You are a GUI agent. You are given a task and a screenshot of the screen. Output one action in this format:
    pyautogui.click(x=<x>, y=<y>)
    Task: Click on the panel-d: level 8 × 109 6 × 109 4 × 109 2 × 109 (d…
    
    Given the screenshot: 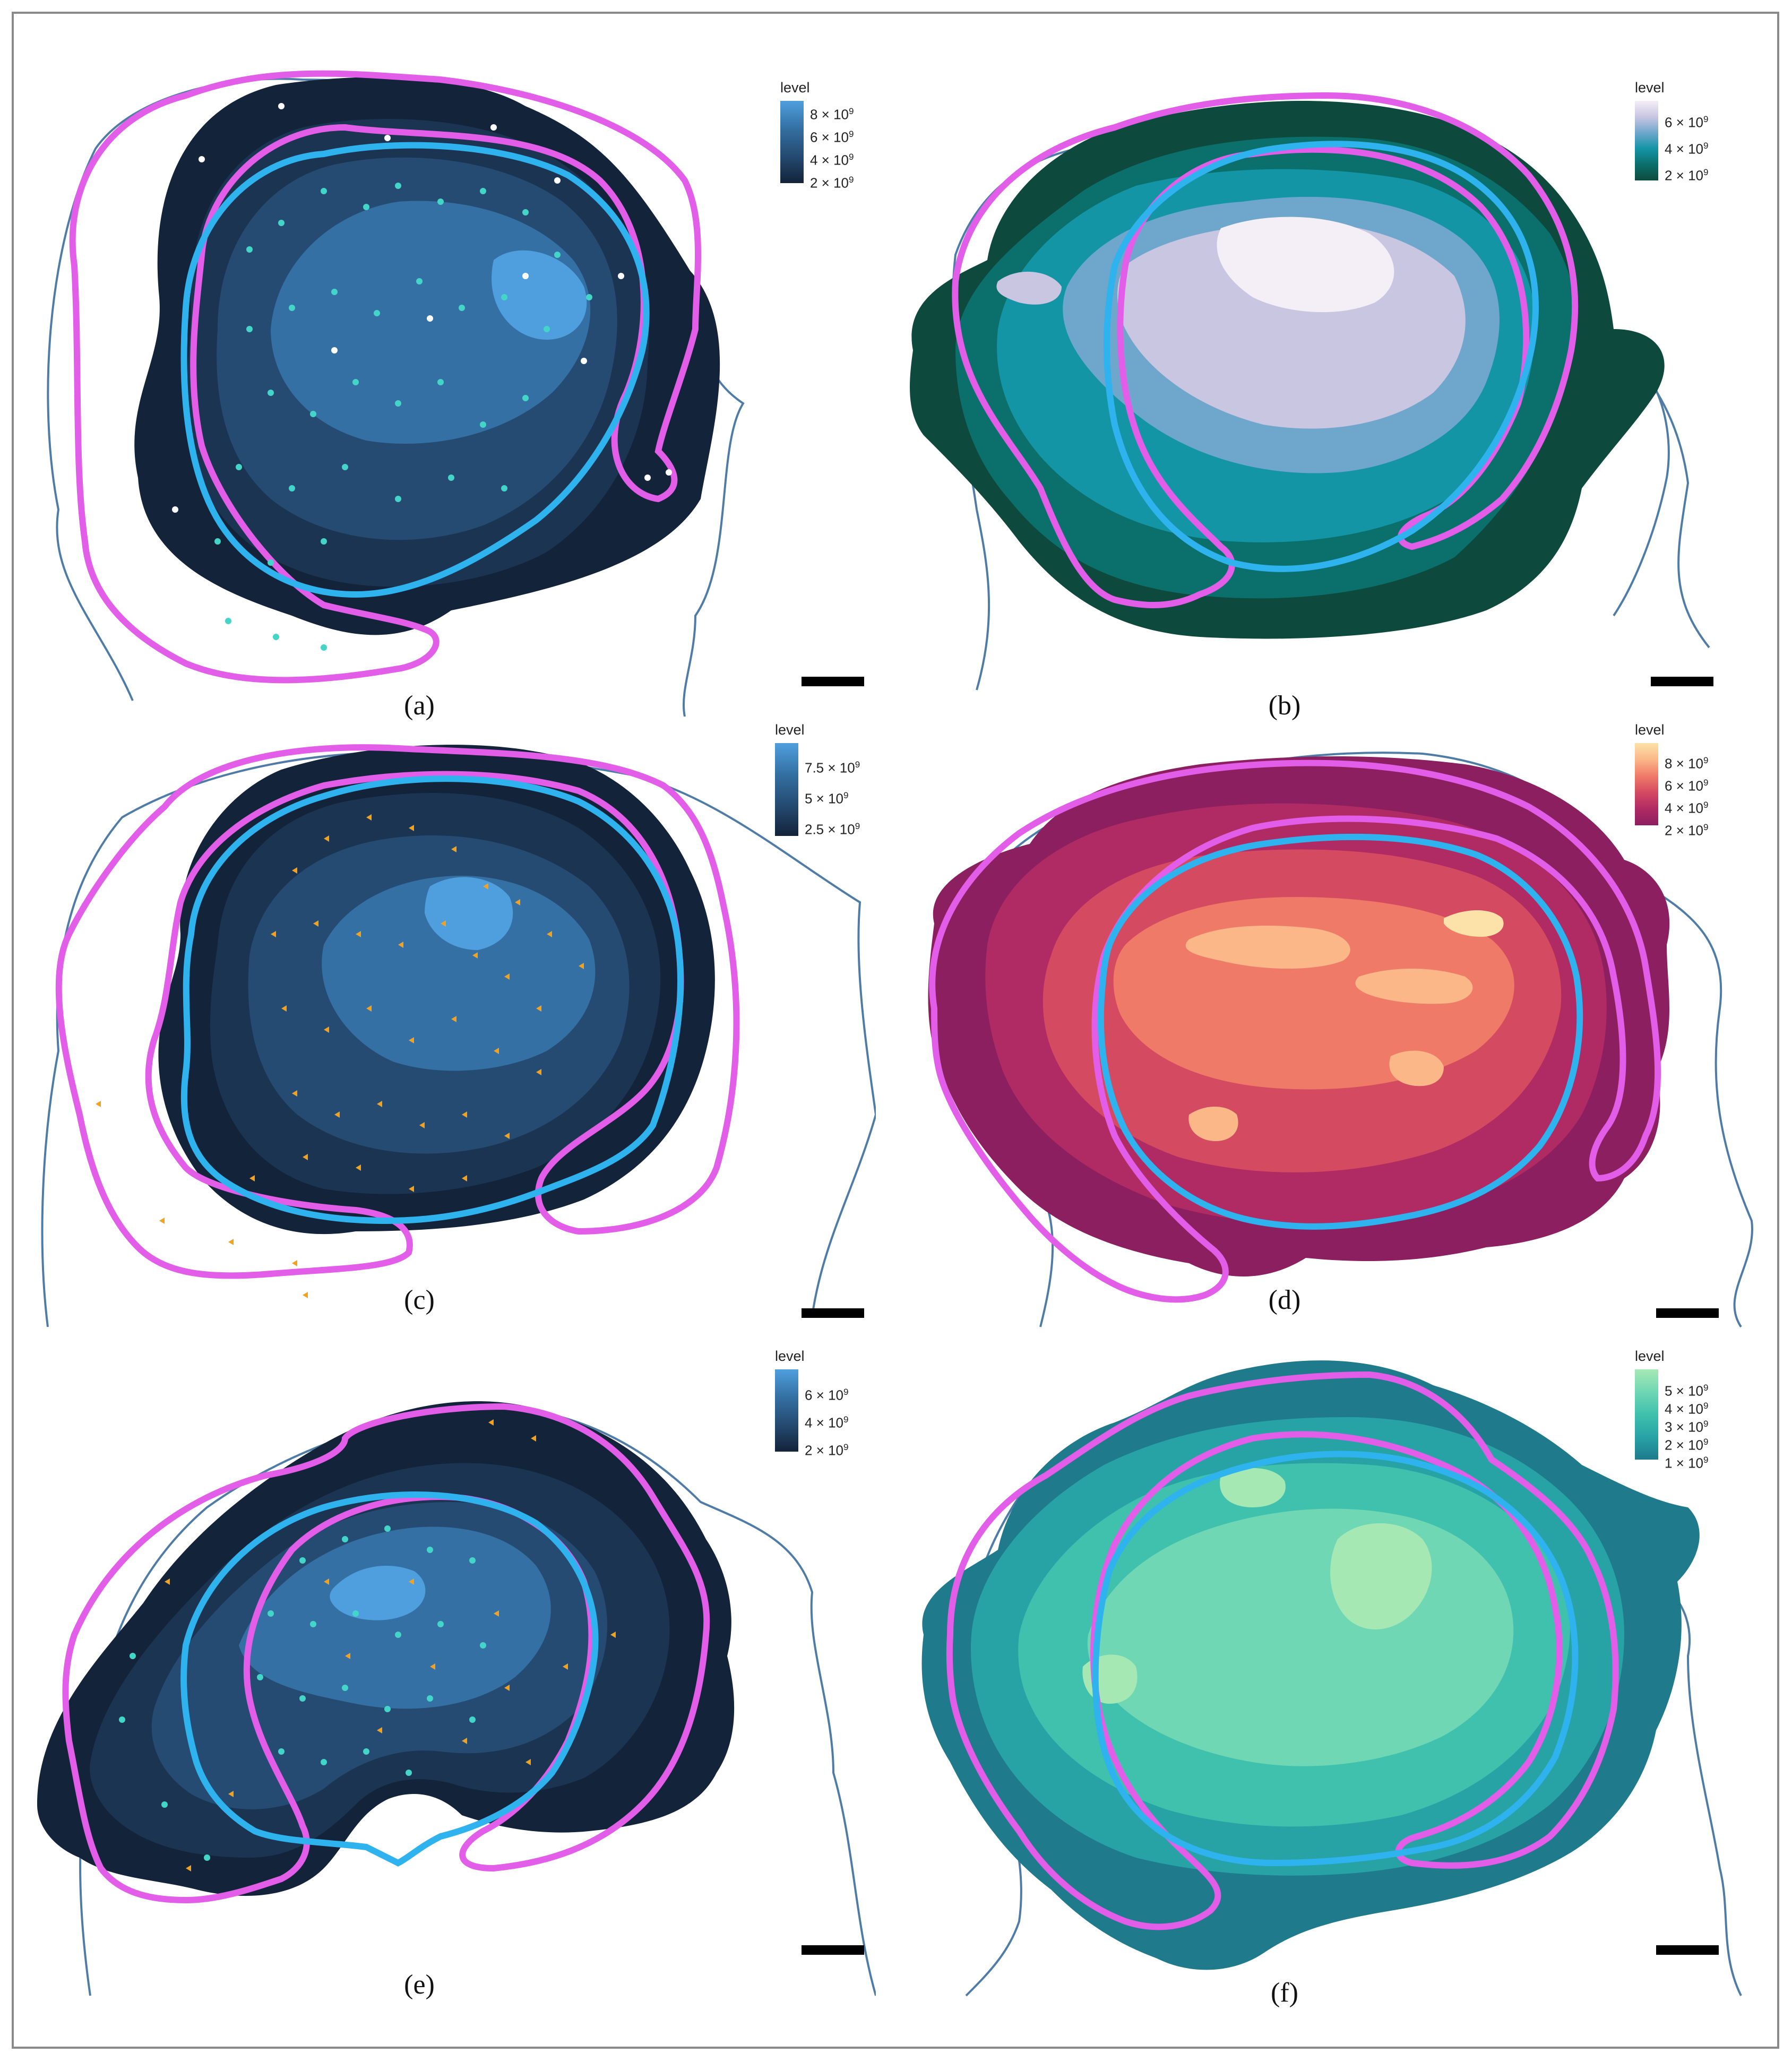 What is the action you would take?
    pyautogui.click(x=1327, y=1024)
    